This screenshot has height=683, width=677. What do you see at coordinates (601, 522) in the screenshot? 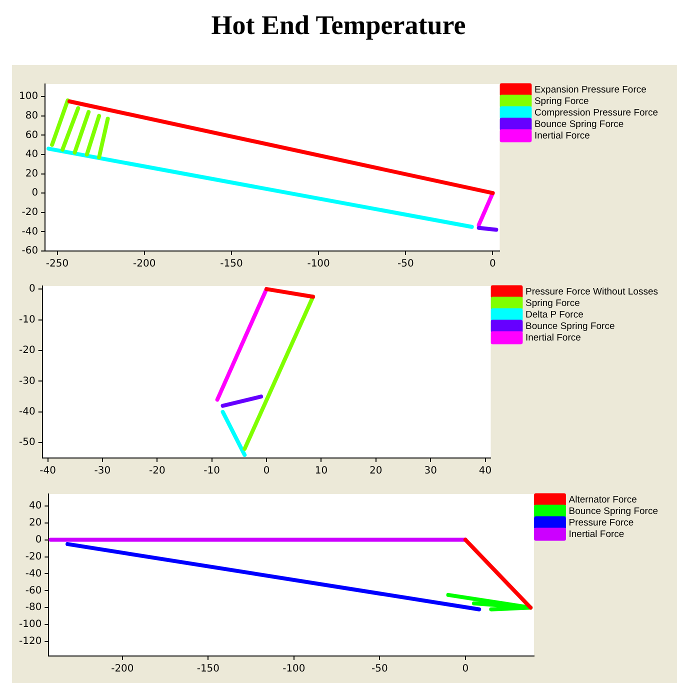
I see `legend-label: Pressure Force` at bounding box center [601, 522].